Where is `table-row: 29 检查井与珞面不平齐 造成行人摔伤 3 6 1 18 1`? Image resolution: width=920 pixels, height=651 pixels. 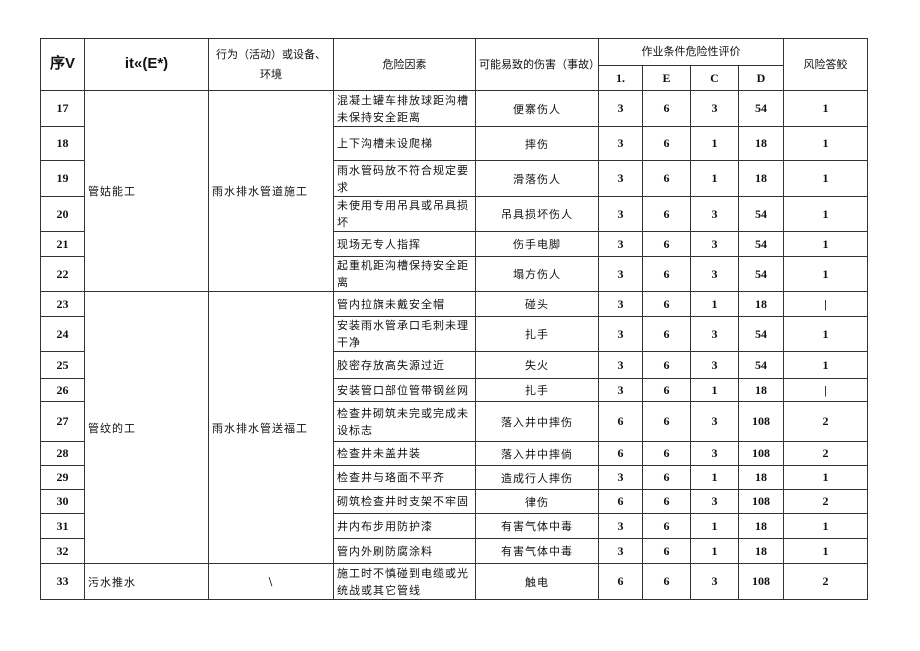 table-row: 29 检查井与珞面不平齐 造成行人摔伤 3 6 1 18 1 is located at coordinates (454, 477).